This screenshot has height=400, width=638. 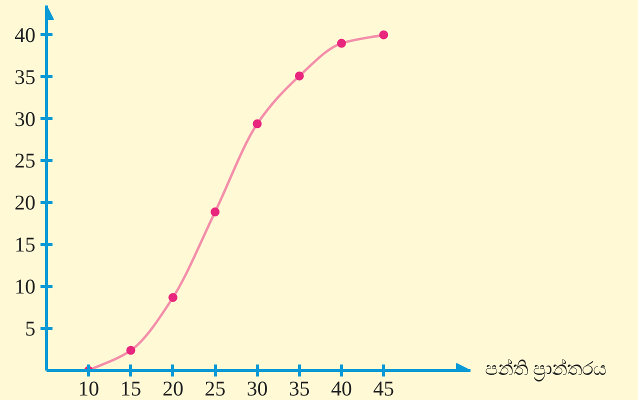 I want to click on x-axis-title: පන්ති ප්‍රාන්තරය, so click(x=546, y=371).